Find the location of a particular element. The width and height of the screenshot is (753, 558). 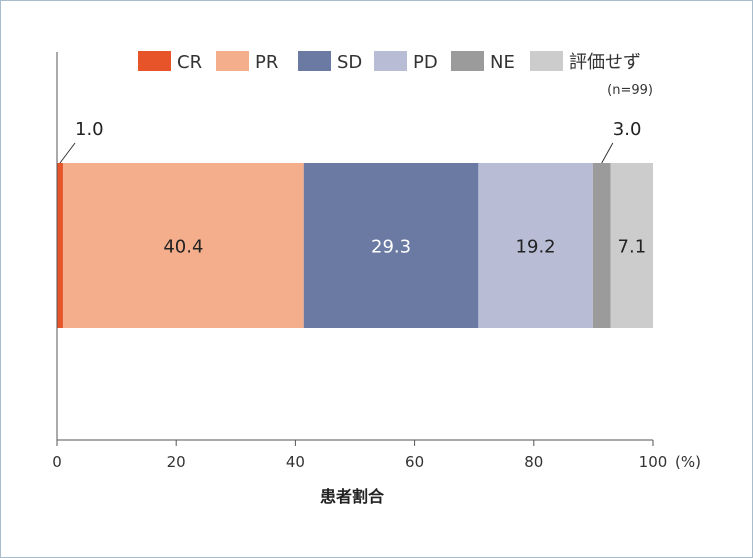

legend-label-CR: CR is located at coordinates (189, 62).